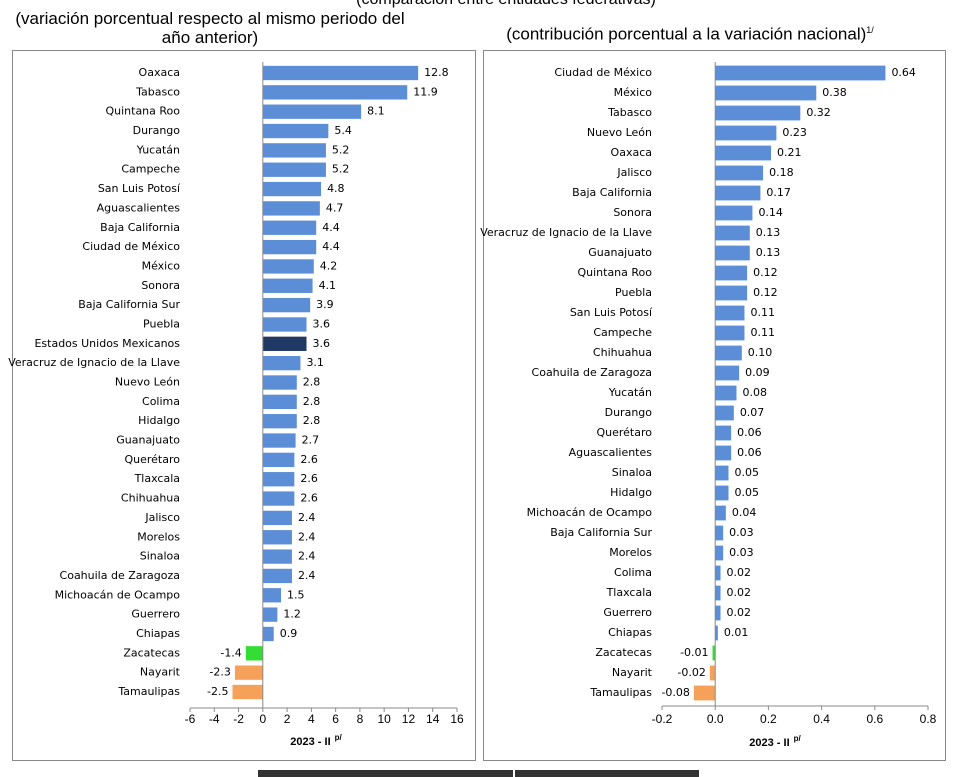 The height and width of the screenshot is (777, 959). Describe the element at coordinates (778, 192) in the screenshot. I see `value-label: 0.17` at that location.